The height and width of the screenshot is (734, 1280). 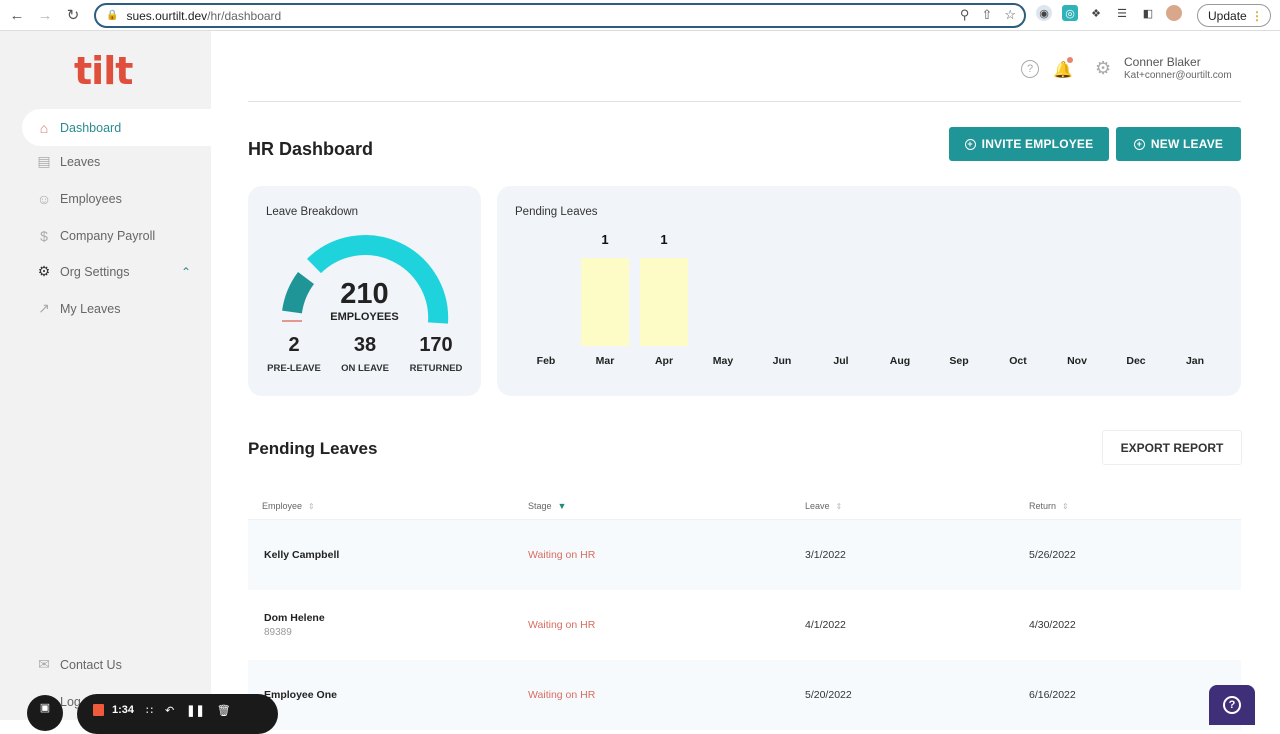 What do you see at coordinates (1178, 68) in the screenshot?
I see `user-menu: Conner Blaker Kat+conner@ourtilt.com` at bounding box center [1178, 68].